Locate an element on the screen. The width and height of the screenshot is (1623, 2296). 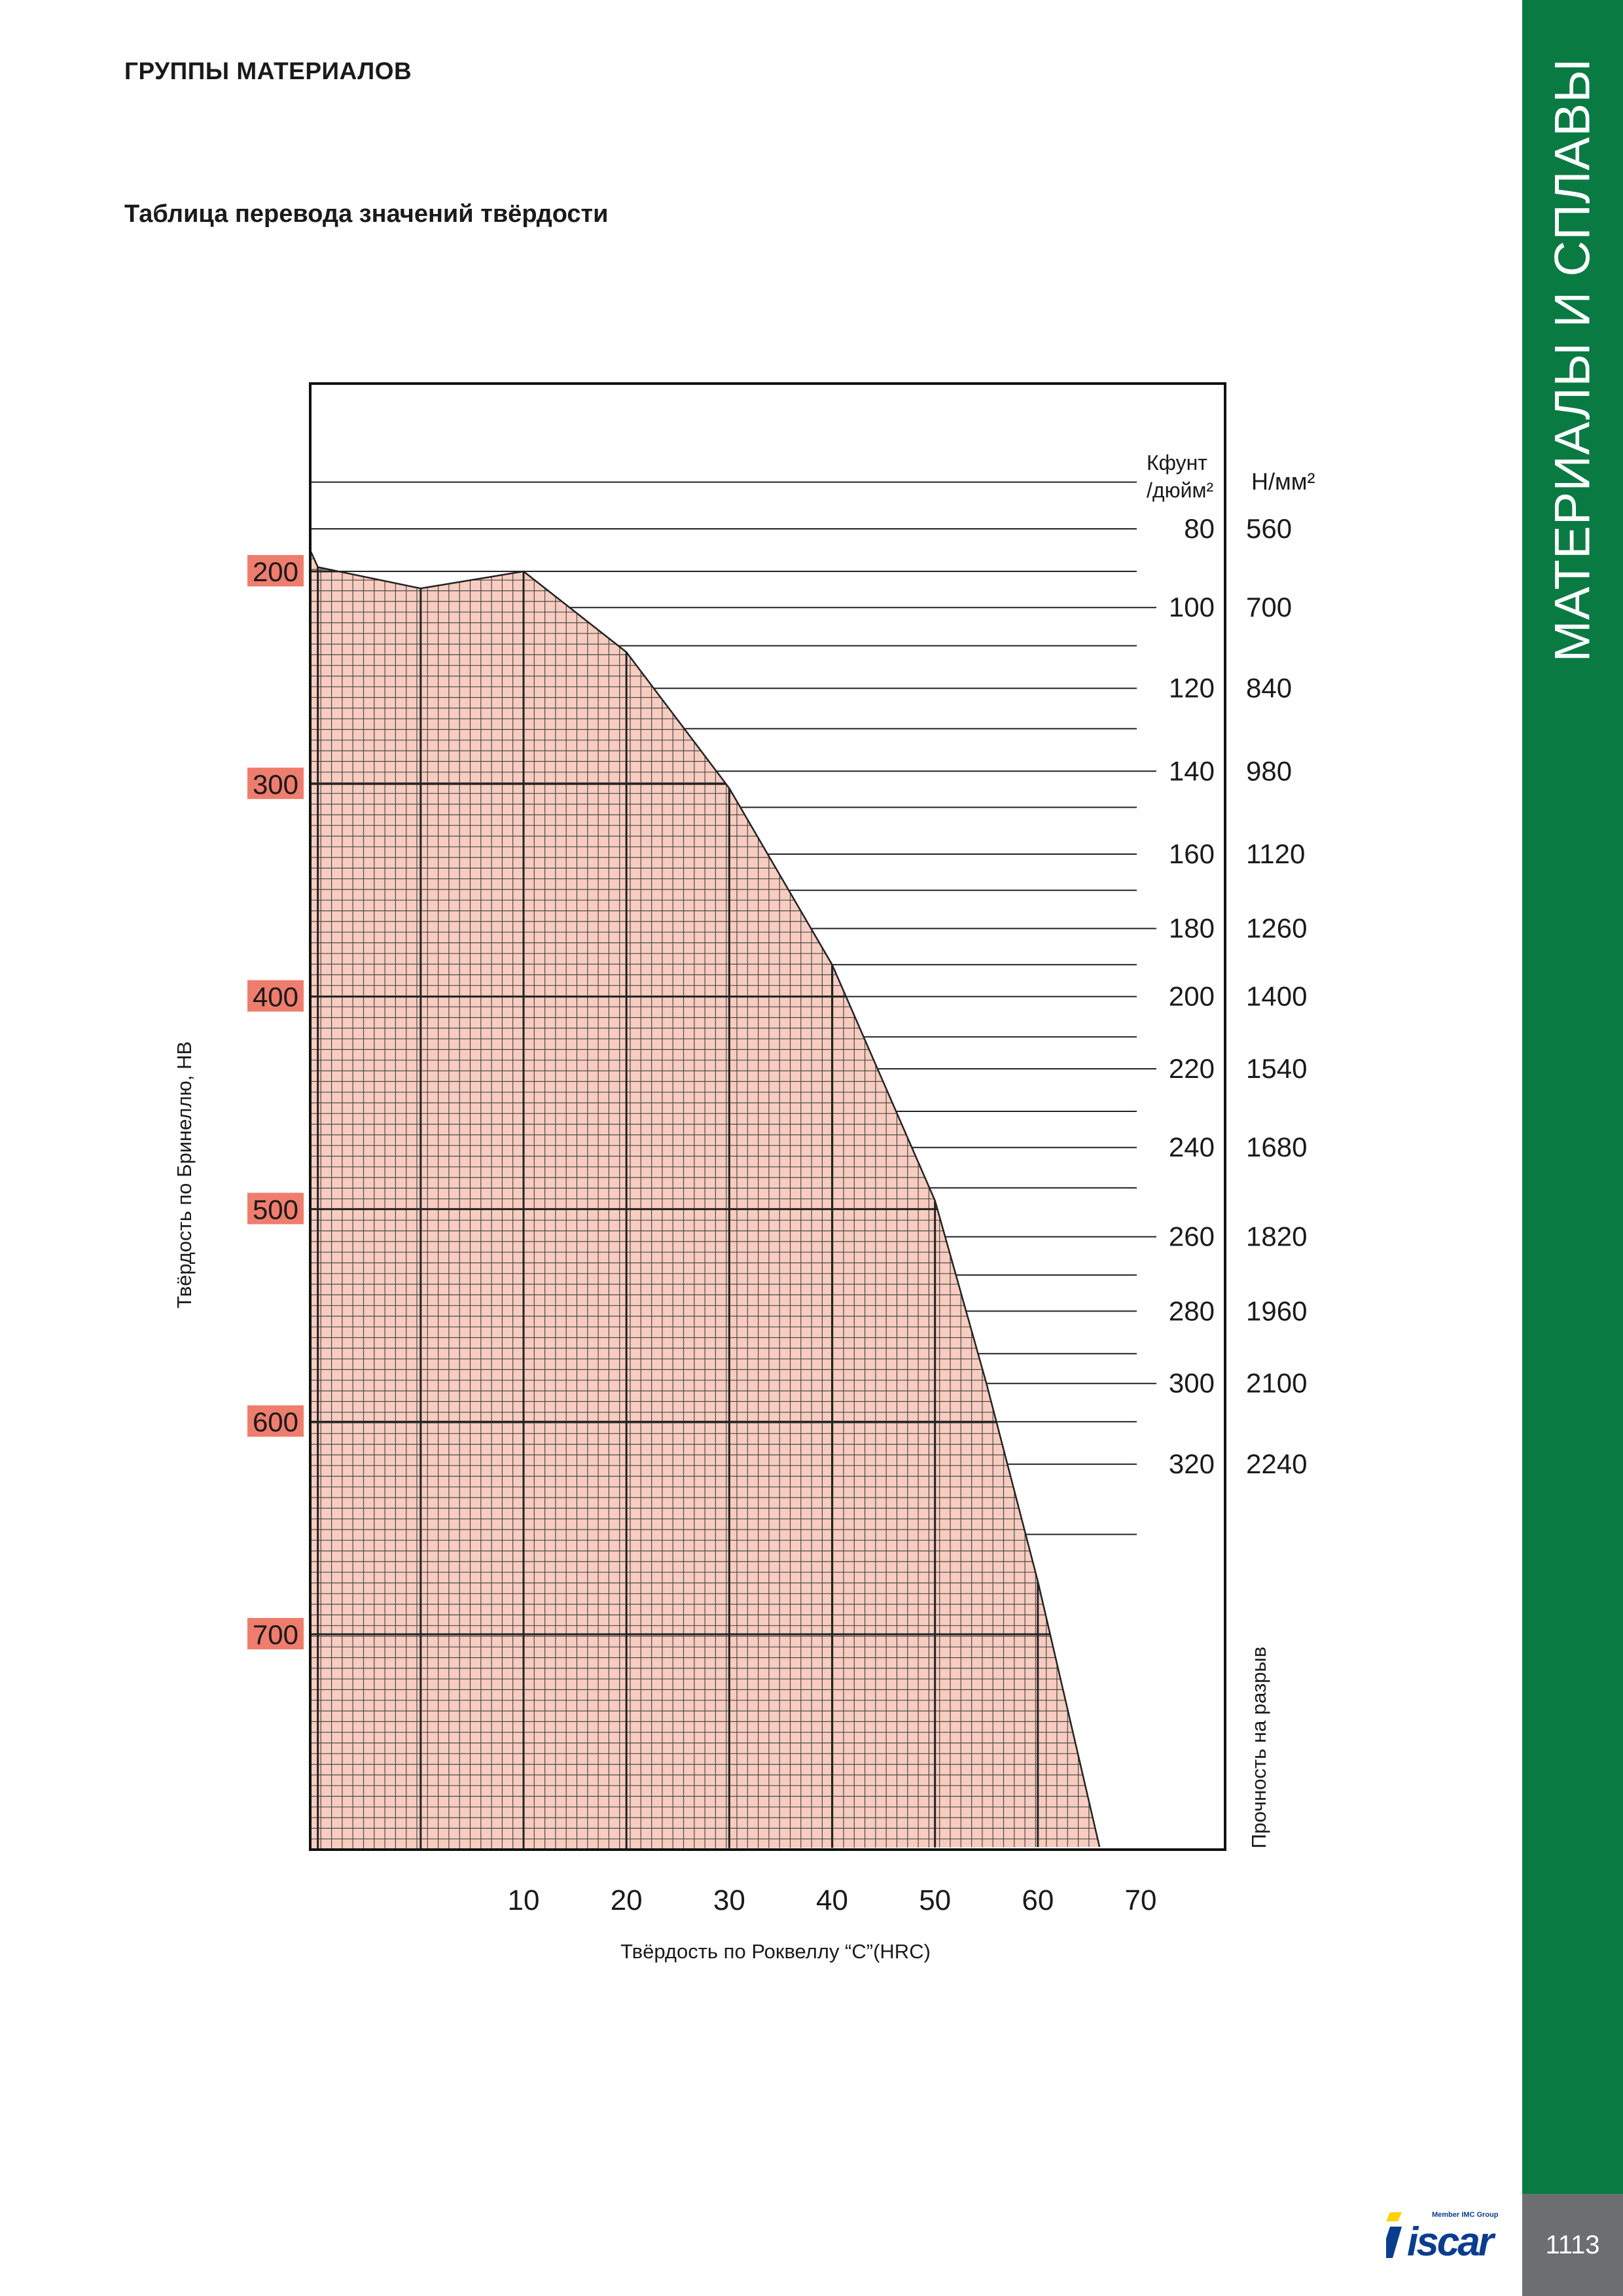
brinell-tick-label: 500 is located at coordinates (275, 1209).